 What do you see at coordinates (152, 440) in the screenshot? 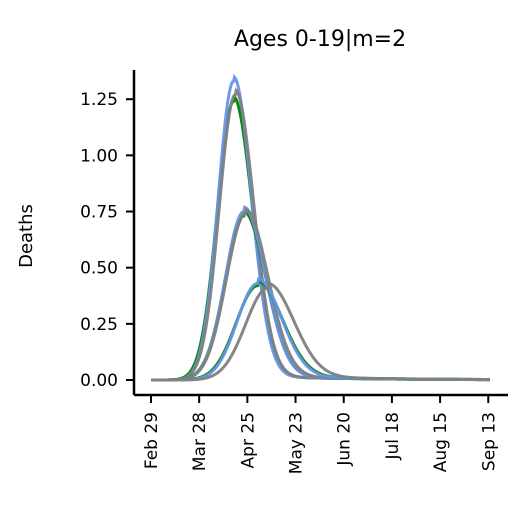
I see `x-tick-label-0: Feb 29` at bounding box center [152, 440].